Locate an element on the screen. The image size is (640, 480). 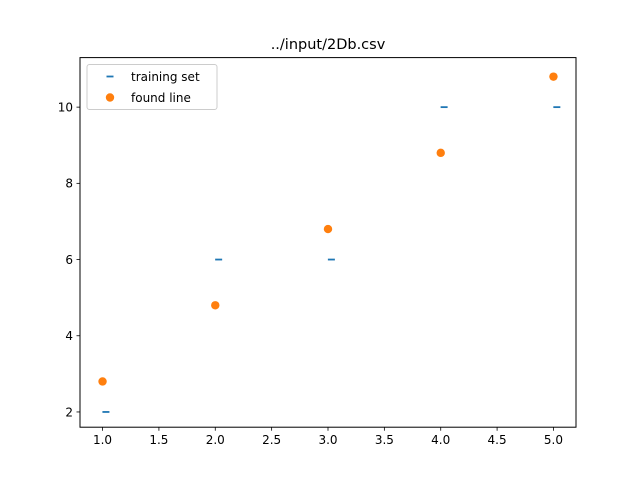
x-tick-label: 2.5 is located at coordinates (271, 440).